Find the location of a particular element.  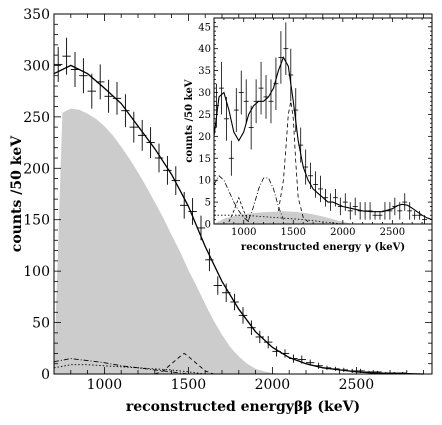

y-tick-label: 200 is located at coordinates (36, 169).